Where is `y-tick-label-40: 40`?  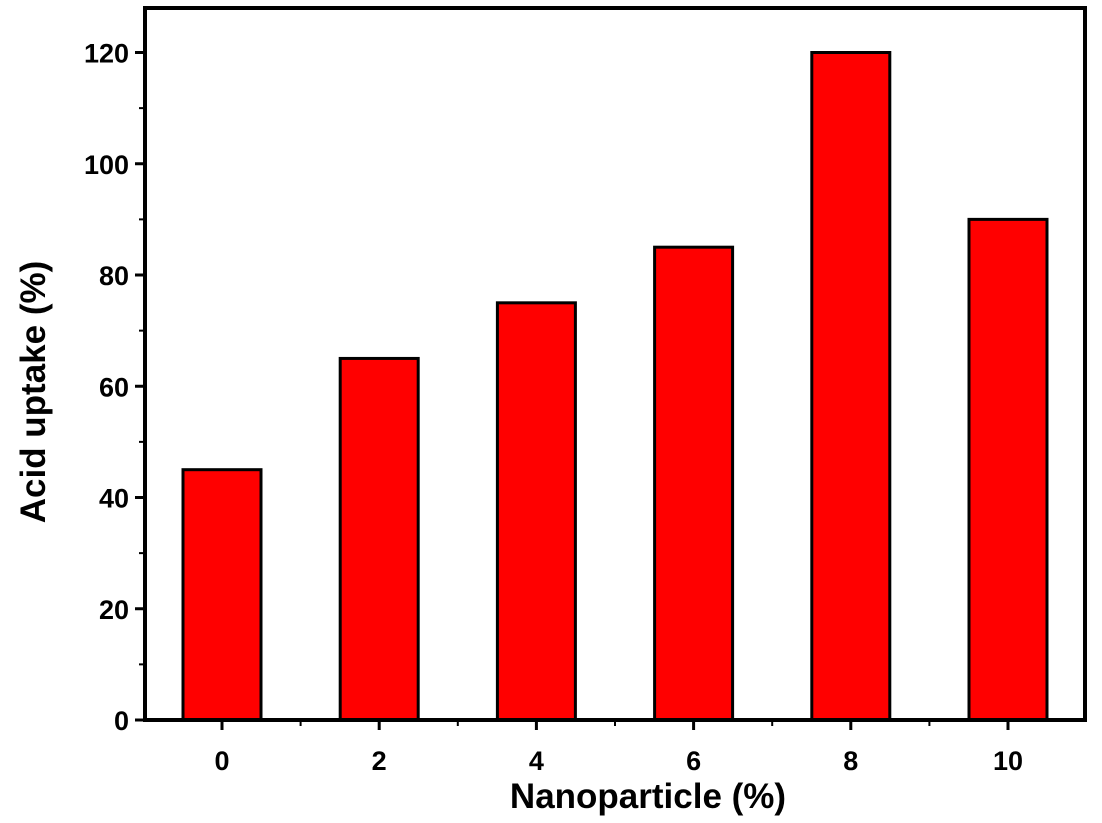
y-tick-label-40: 40 is located at coordinates (114, 499).